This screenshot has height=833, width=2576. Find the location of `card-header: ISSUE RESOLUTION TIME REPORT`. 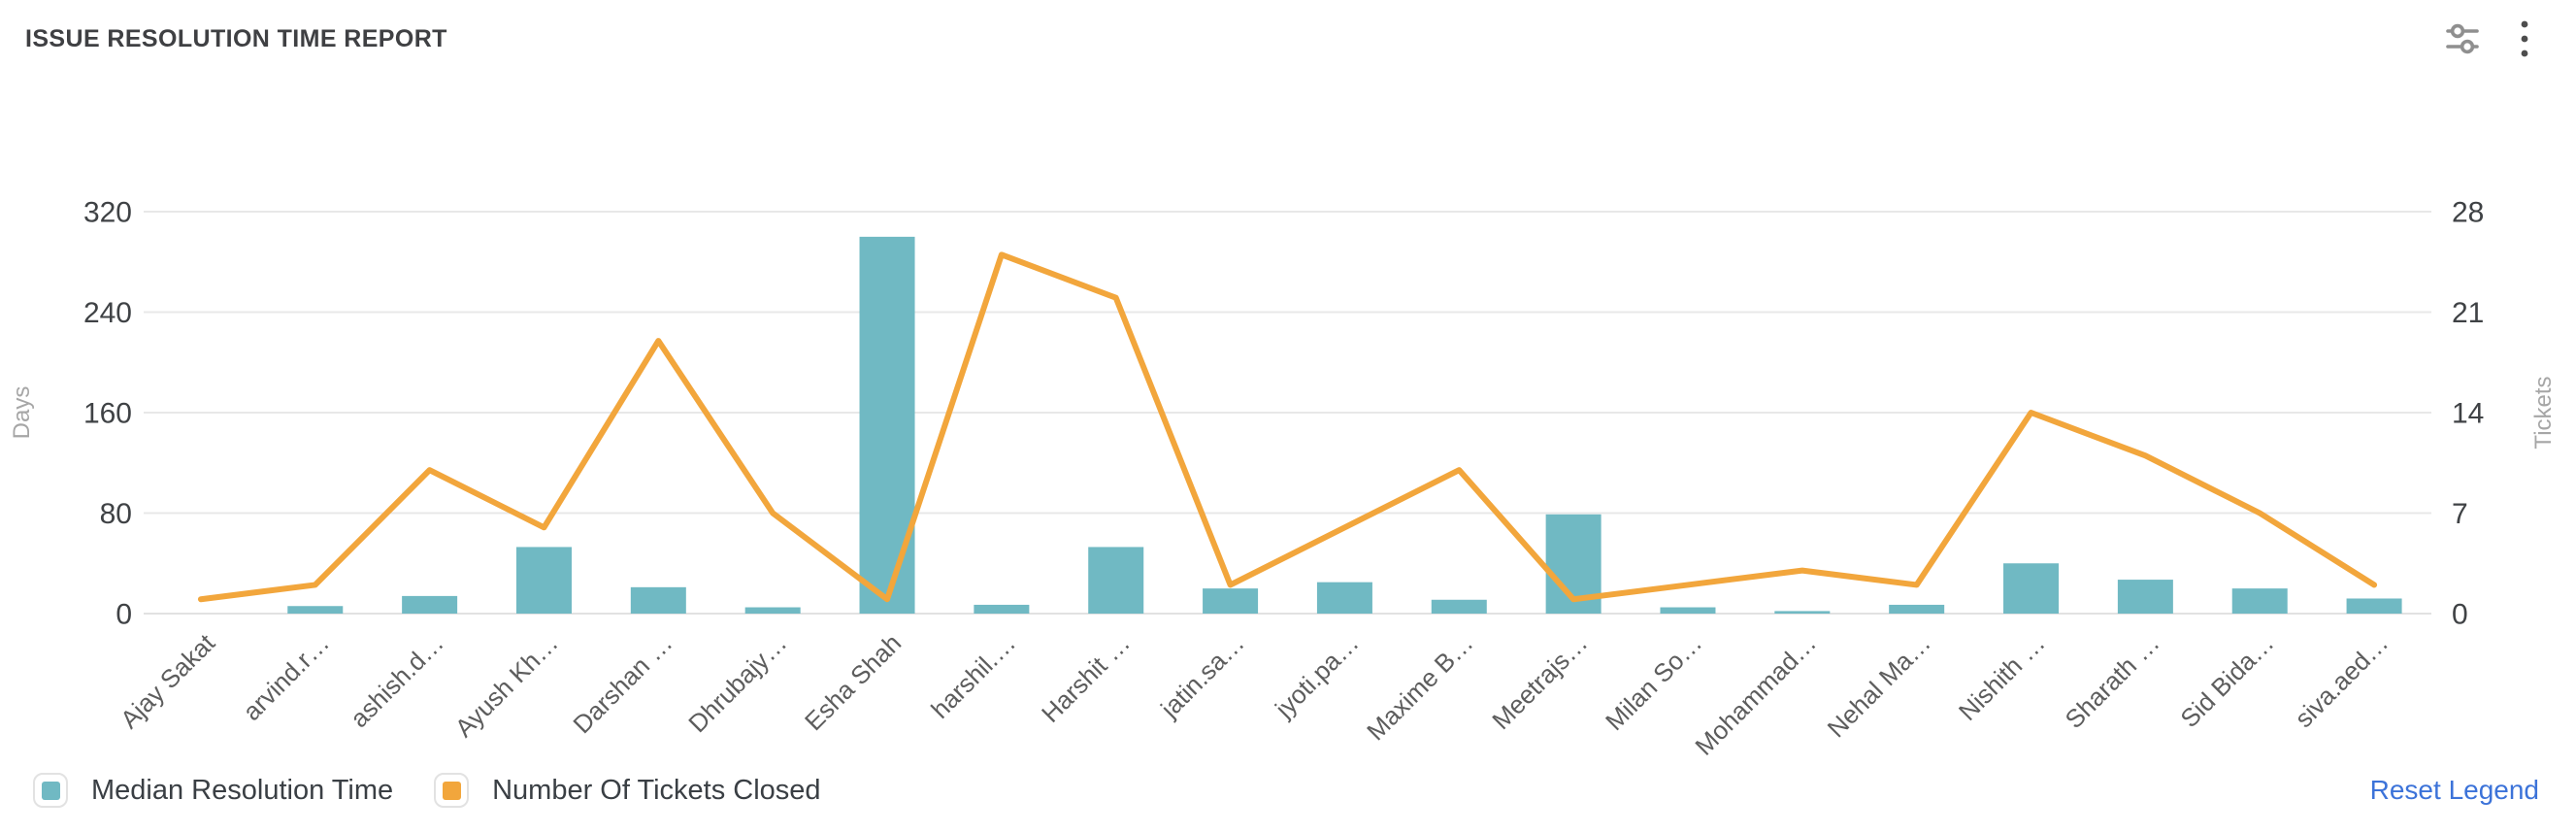

card-header: ISSUE RESOLUTION TIME REPORT is located at coordinates (1288, 39).